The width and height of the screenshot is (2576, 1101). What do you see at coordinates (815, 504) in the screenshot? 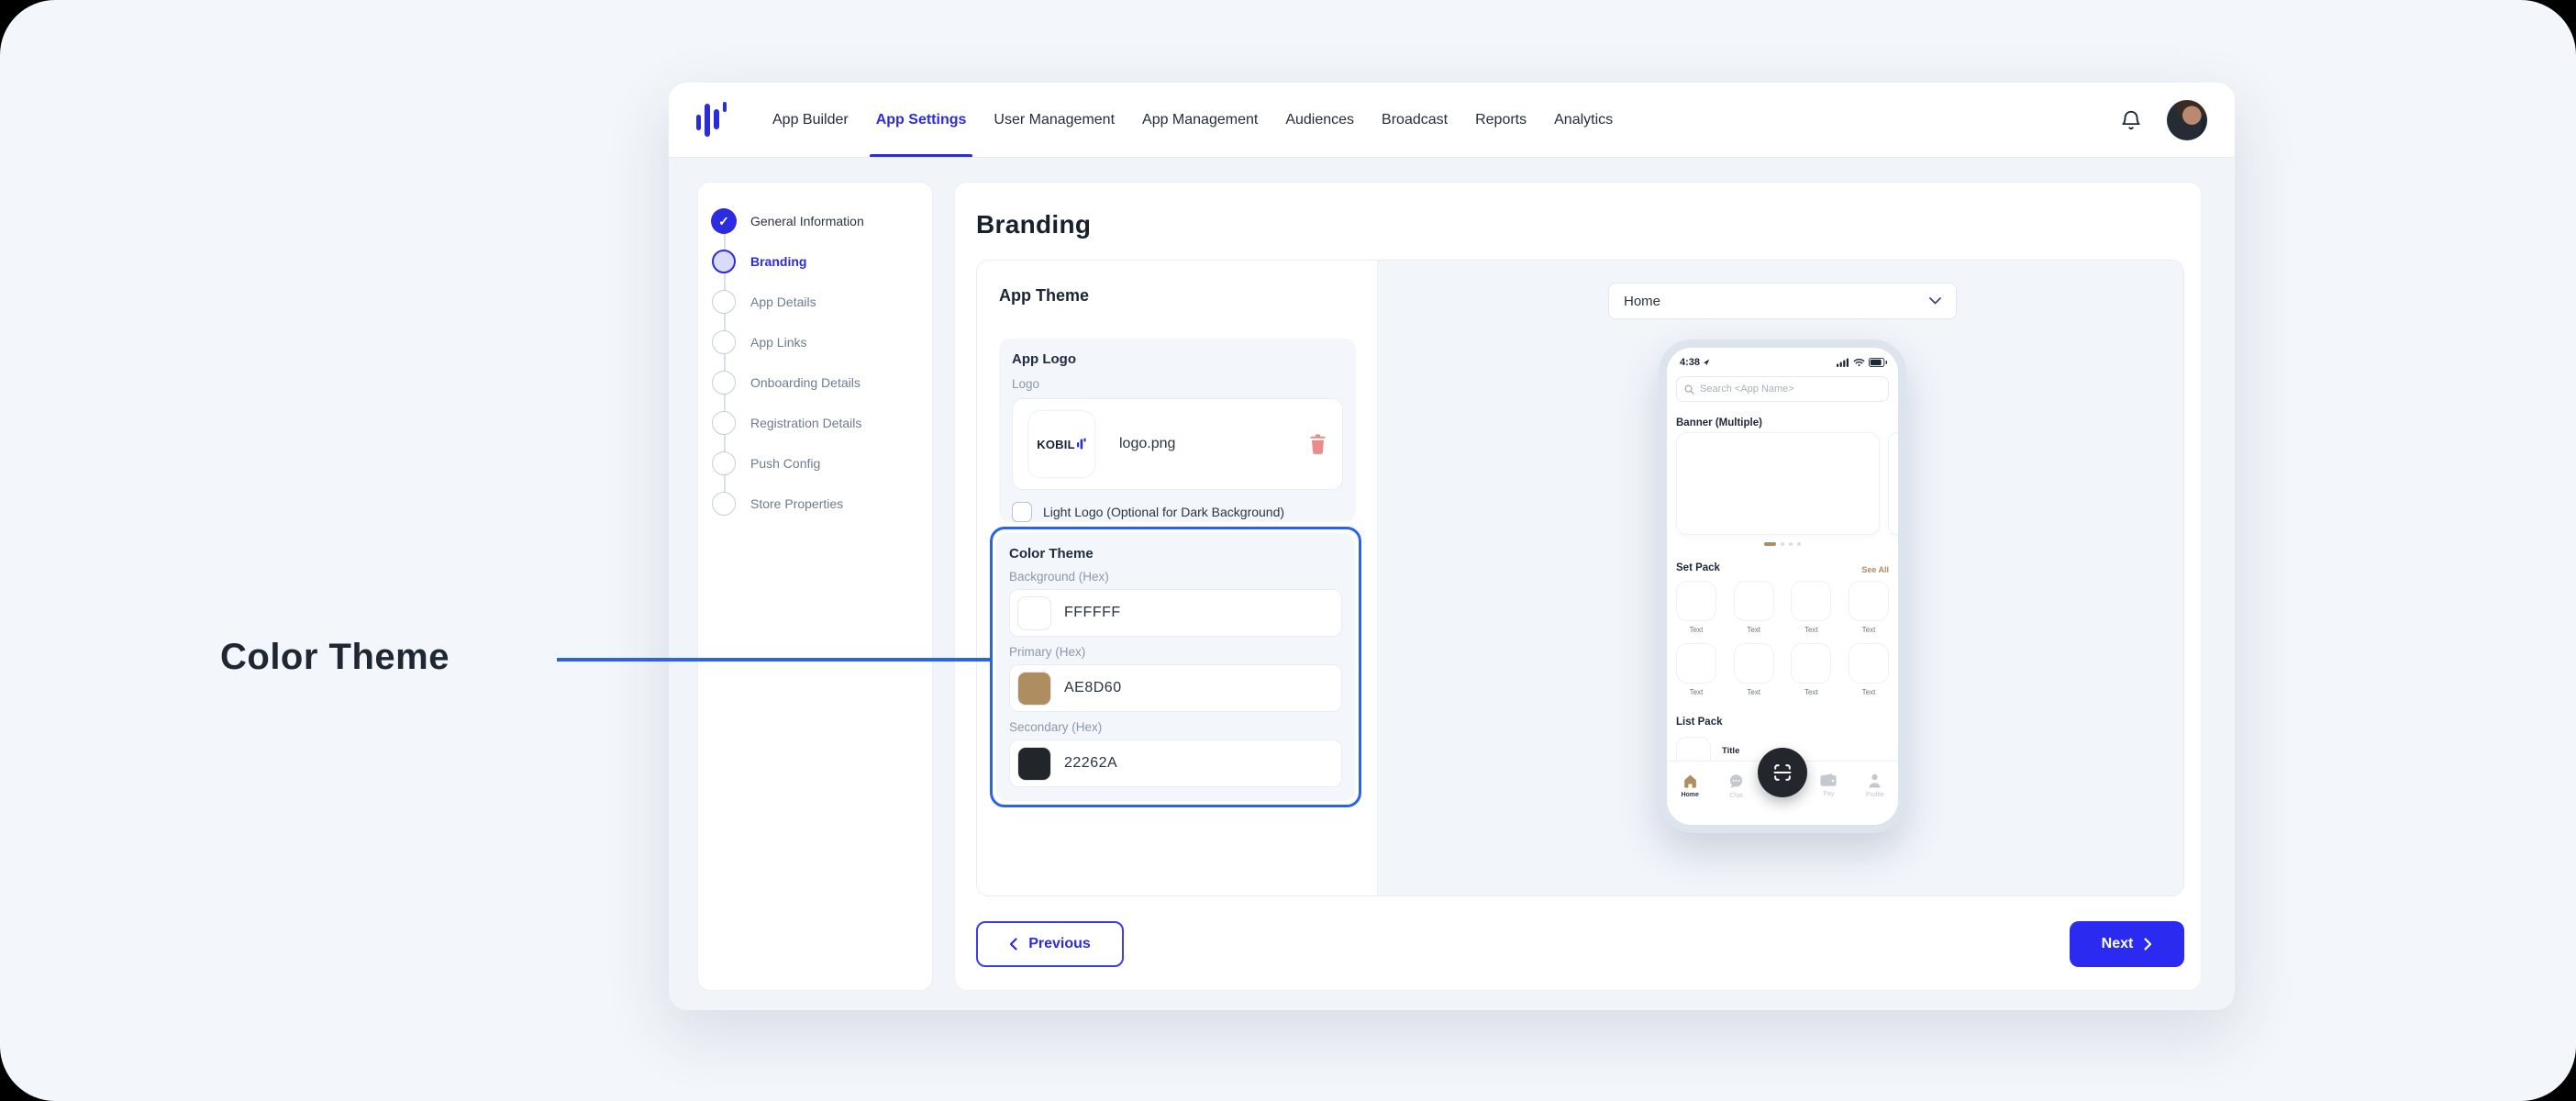
I see `stepper-item-store-properties: Store Properties` at bounding box center [815, 504].